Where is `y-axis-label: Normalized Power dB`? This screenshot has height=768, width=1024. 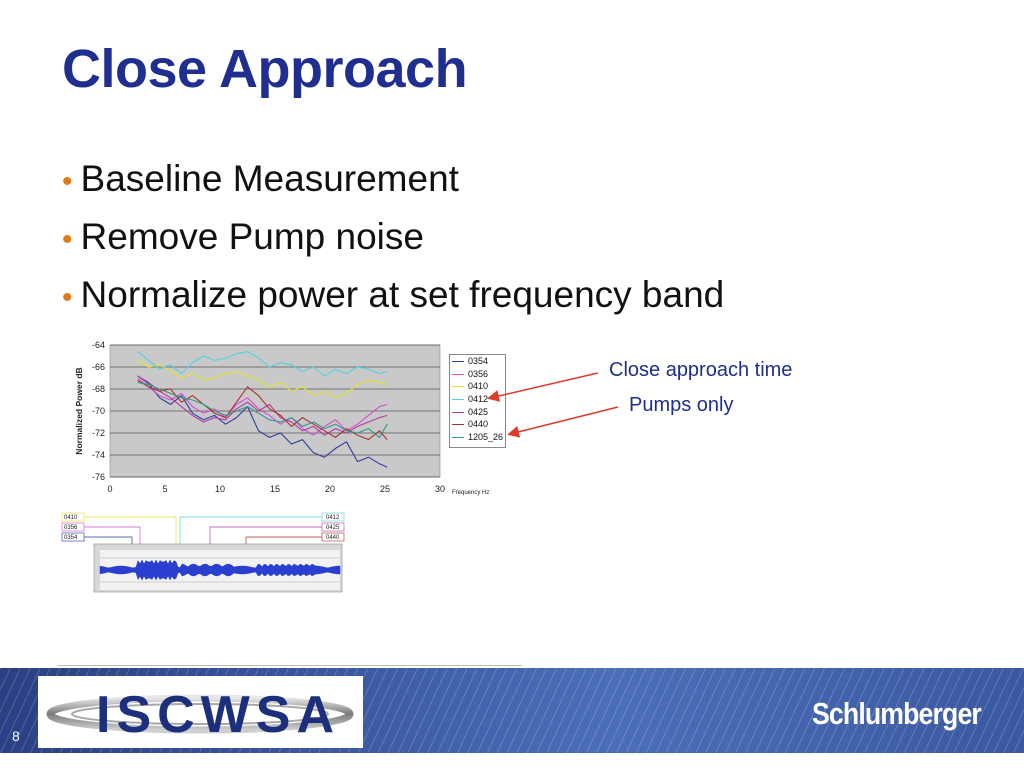
y-axis-label: Normalized Power dB is located at coordinates (79, 410).